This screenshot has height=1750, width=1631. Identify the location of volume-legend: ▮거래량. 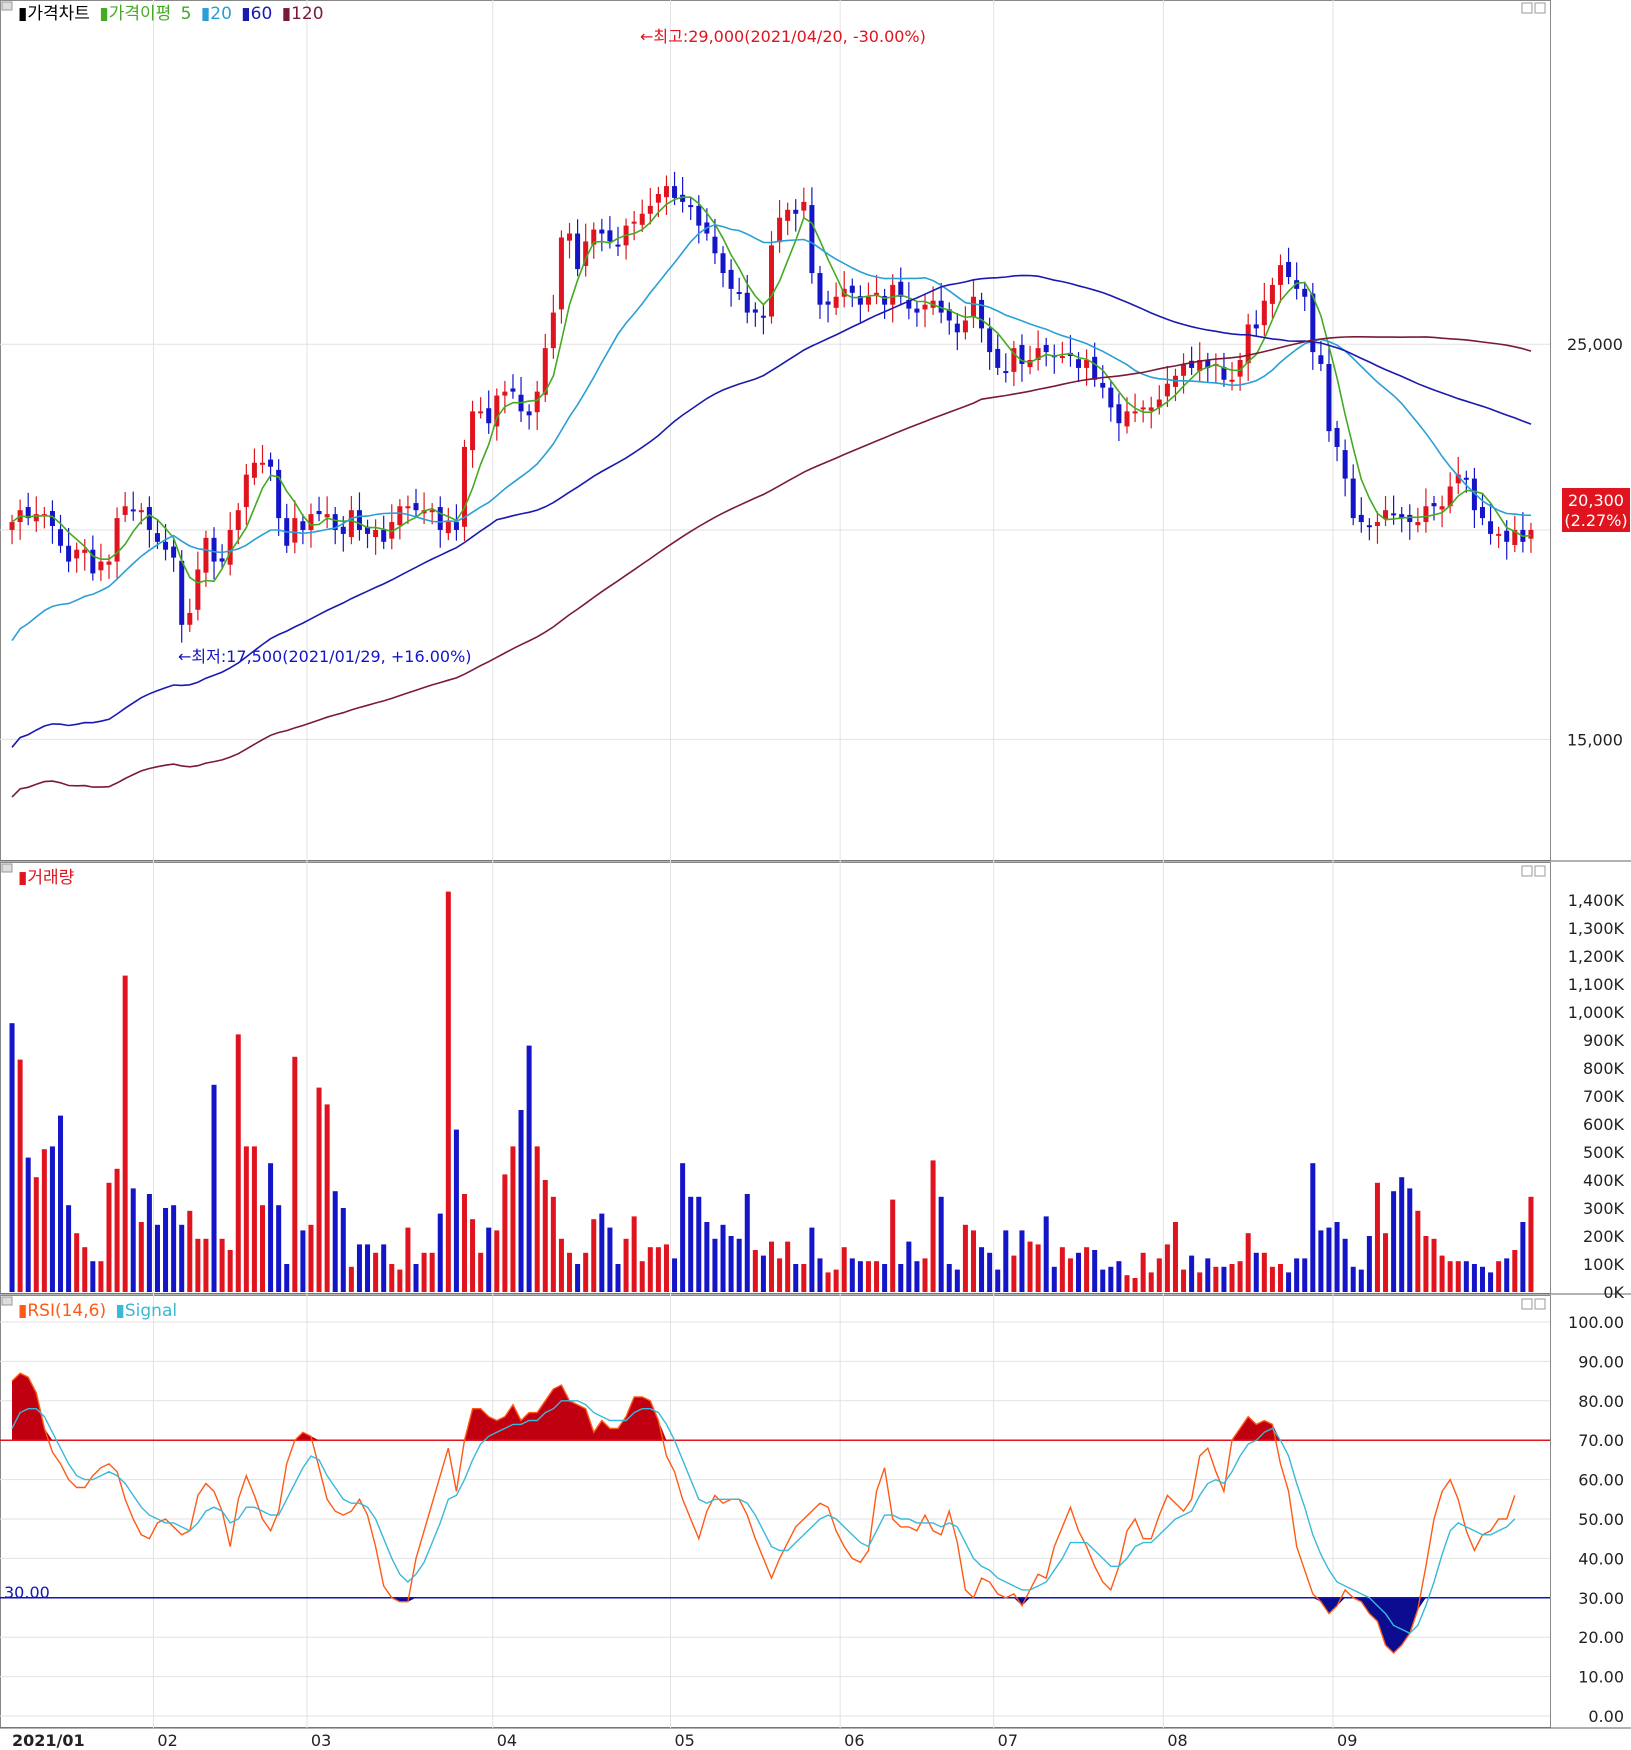
(46, 878).